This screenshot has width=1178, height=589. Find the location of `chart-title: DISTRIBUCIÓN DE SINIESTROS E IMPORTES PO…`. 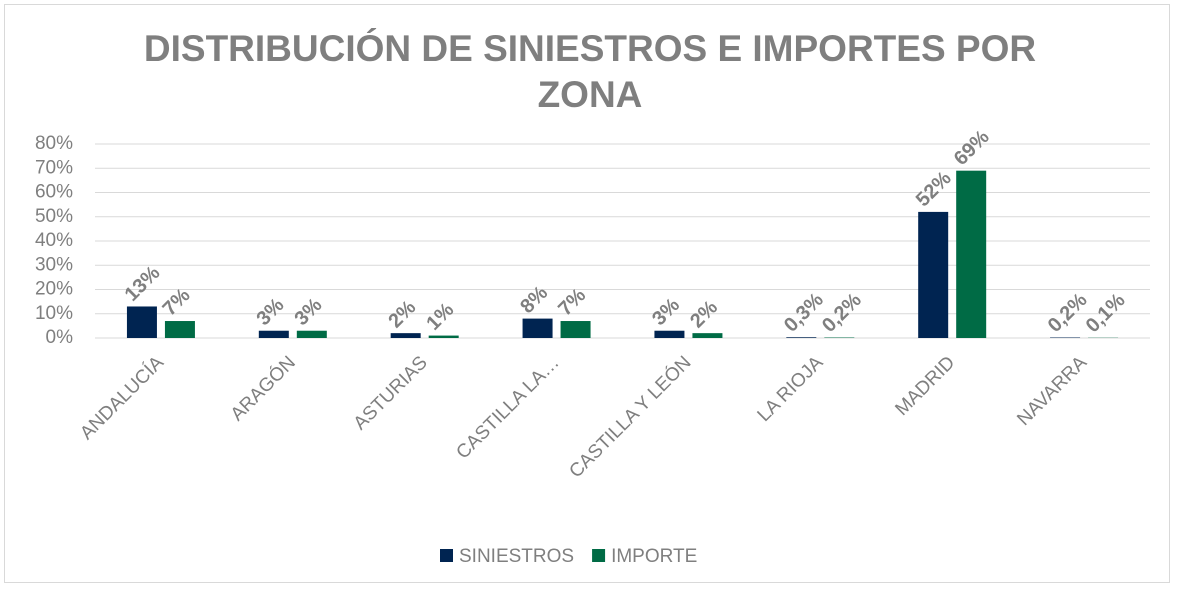

chart-title: DISTRIBUCIÓN DE SINIESTROS E IMPORTES PO… is located at coordinates (590, 71).